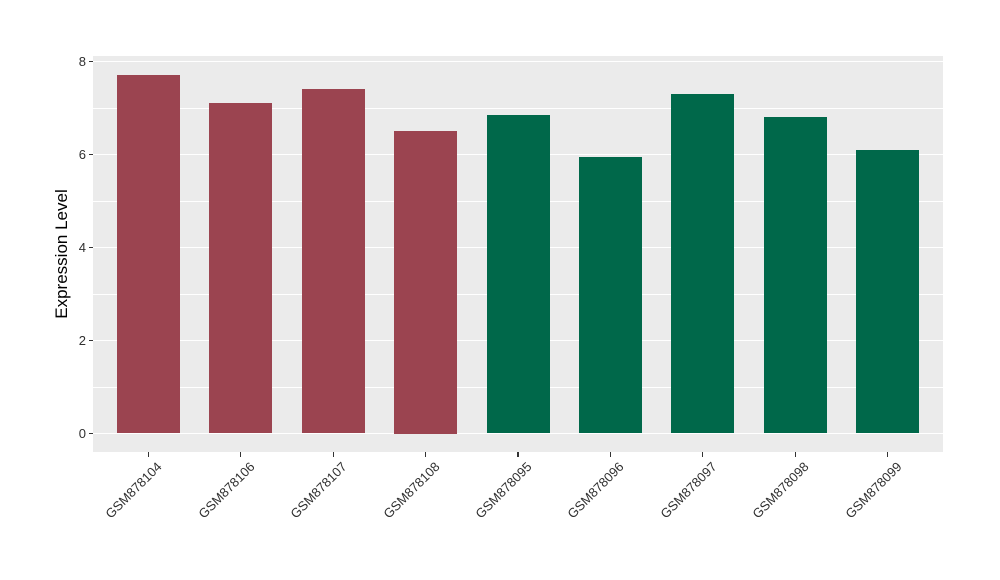 The image size is (1000, 580). Describe the element at coordinates (703, 264) in the screenshot. I see `bar-GSM878097` at that location.